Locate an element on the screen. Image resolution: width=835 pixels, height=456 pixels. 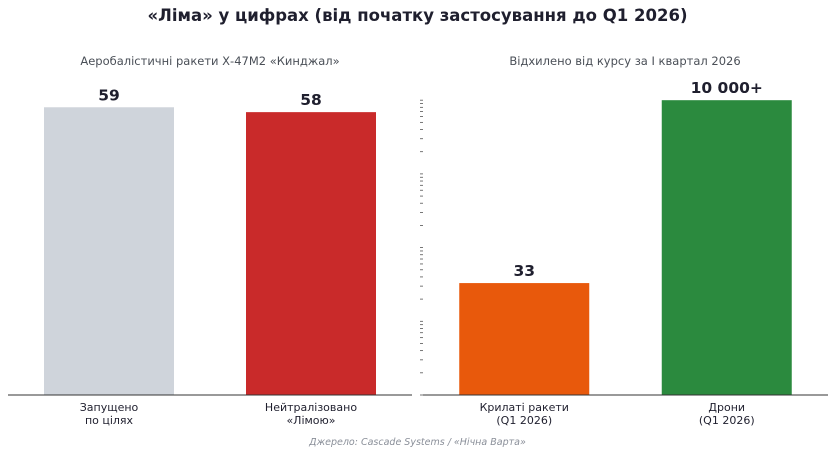
subplot-title-2: Відхилено від курсу за І квартал 2026 is located at coordinates (624, 61).